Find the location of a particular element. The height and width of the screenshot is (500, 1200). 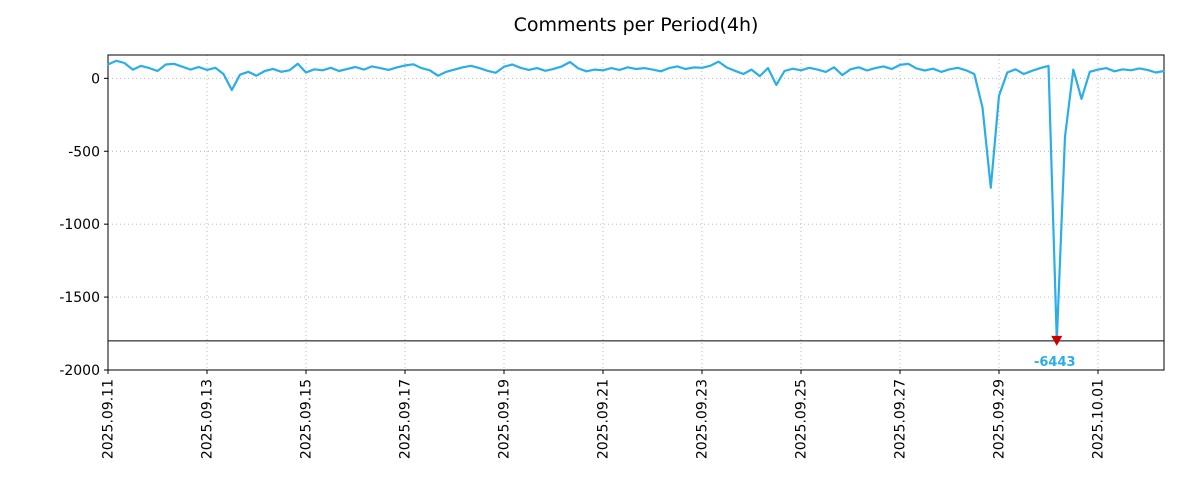

y-tick-label: 0 is located at coordinates (95, 79).